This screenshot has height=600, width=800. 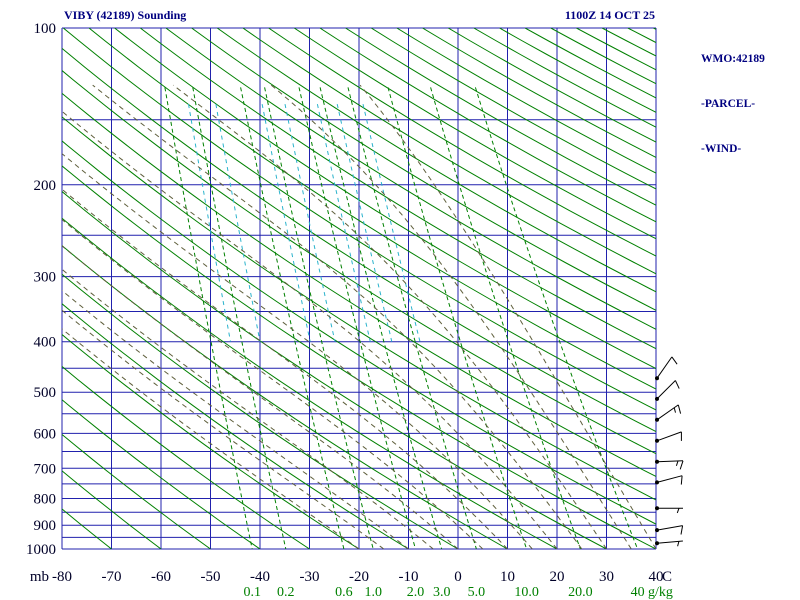 I want to click on station-wmo-id: WMO:42189, so click(x=733, y=59).